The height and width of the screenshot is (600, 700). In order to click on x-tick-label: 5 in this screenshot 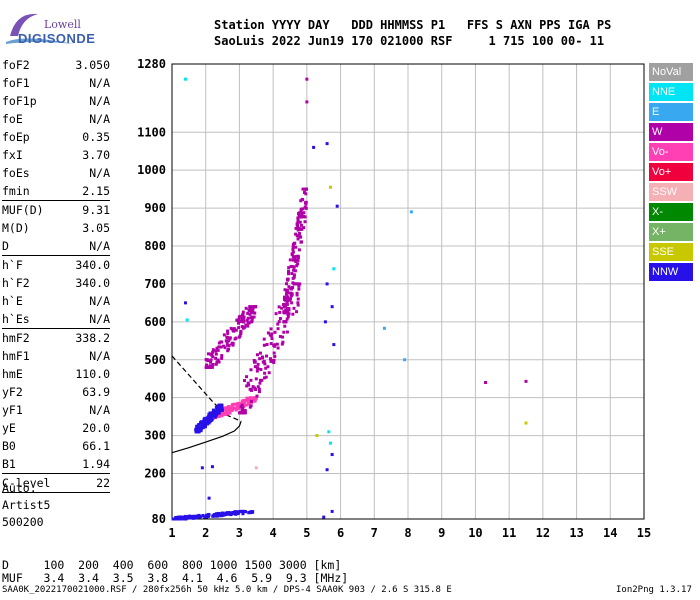, I will do `click(306, 533)`.